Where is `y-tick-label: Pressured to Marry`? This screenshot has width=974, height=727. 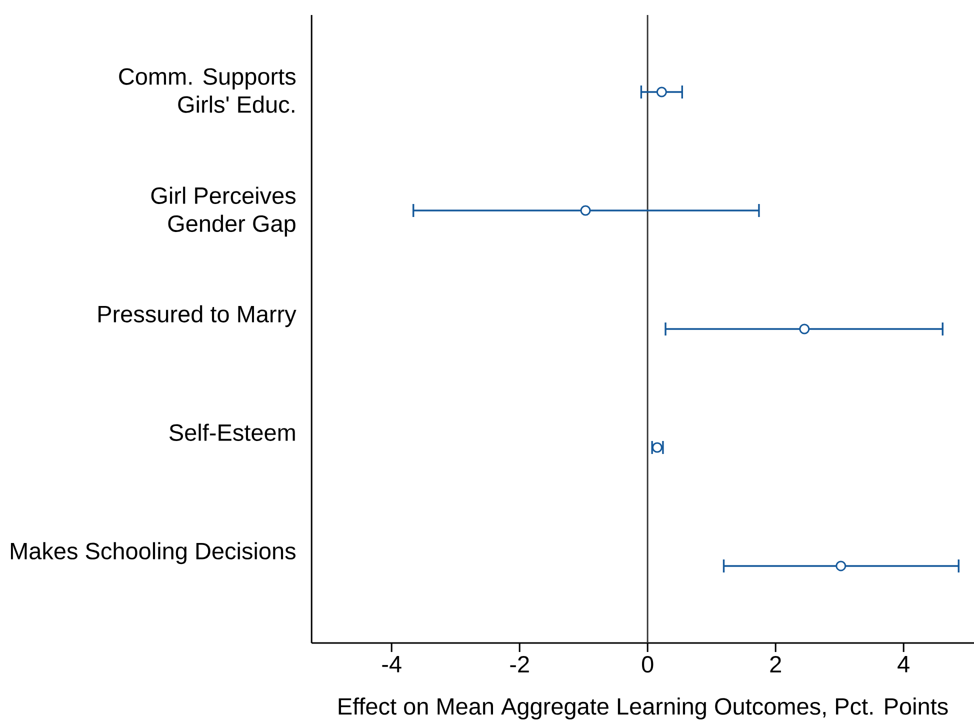
y-tick-label: Pressured to Marry is located at coordinates (197, 316).